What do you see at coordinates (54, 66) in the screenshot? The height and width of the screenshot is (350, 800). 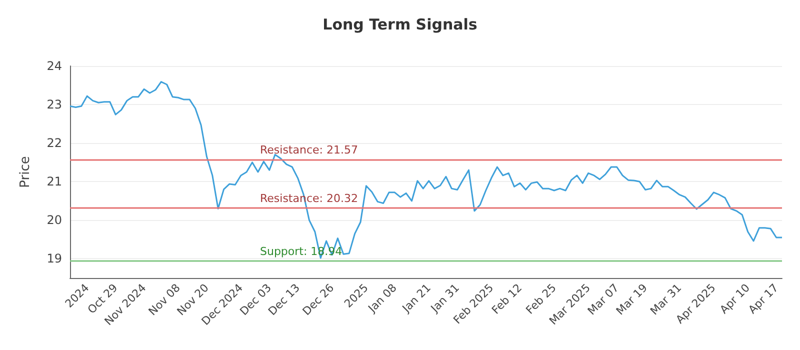 I see `y-tick-label: 24` at bounding box center [54, 66].